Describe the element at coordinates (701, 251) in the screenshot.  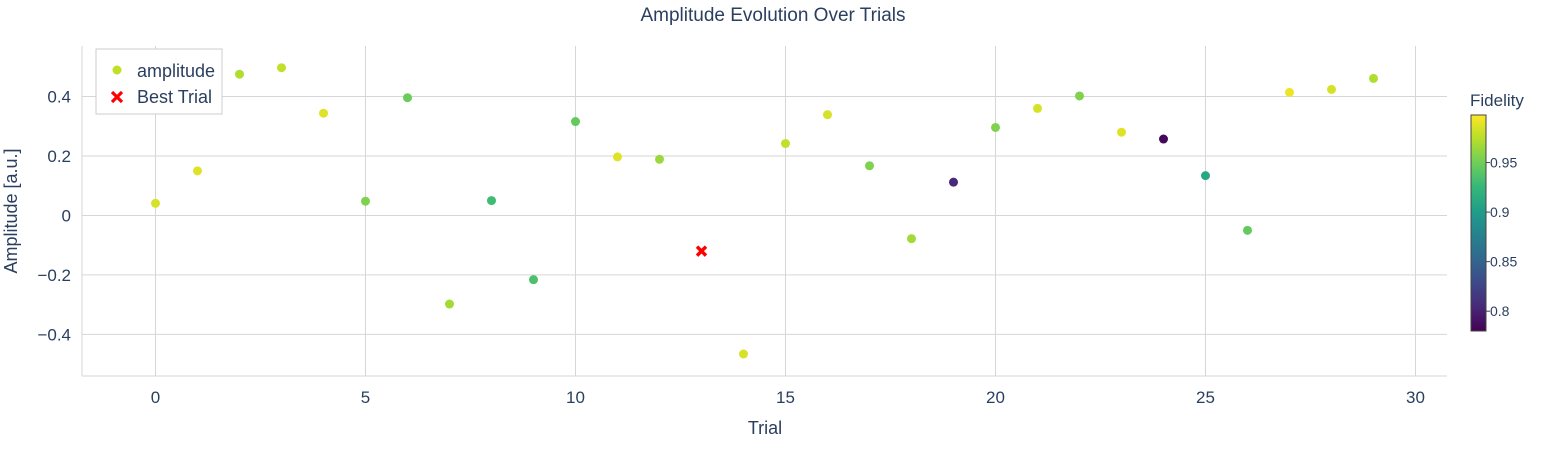
I see `best-trial-point` at that location.